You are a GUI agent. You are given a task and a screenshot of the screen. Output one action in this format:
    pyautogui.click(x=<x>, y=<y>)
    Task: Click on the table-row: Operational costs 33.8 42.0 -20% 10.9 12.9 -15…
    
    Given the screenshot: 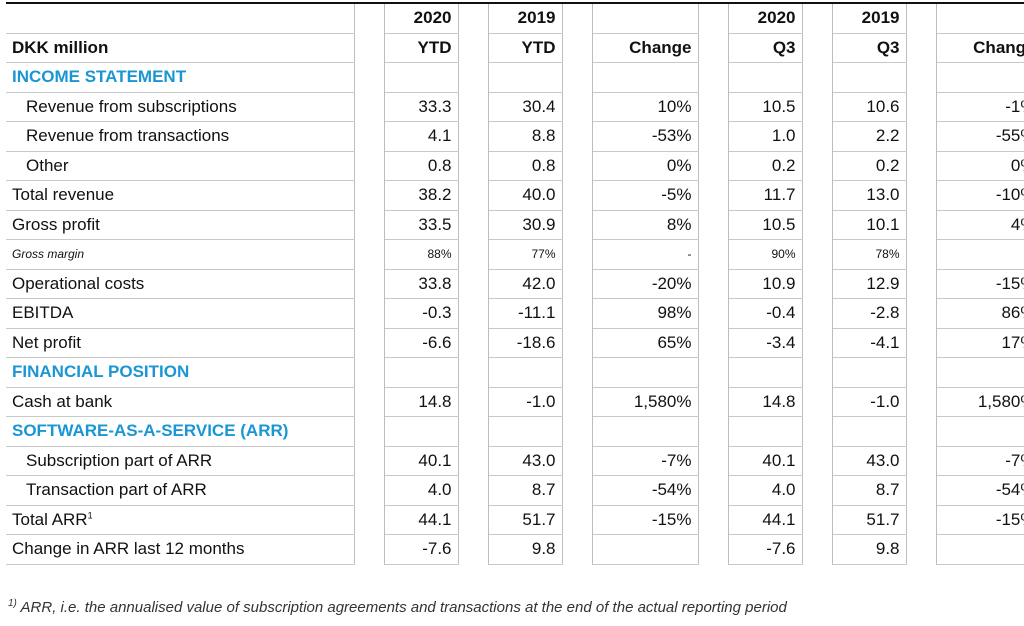 What is the action you would take?
    pyautogui.click(x=515, y=284)
    